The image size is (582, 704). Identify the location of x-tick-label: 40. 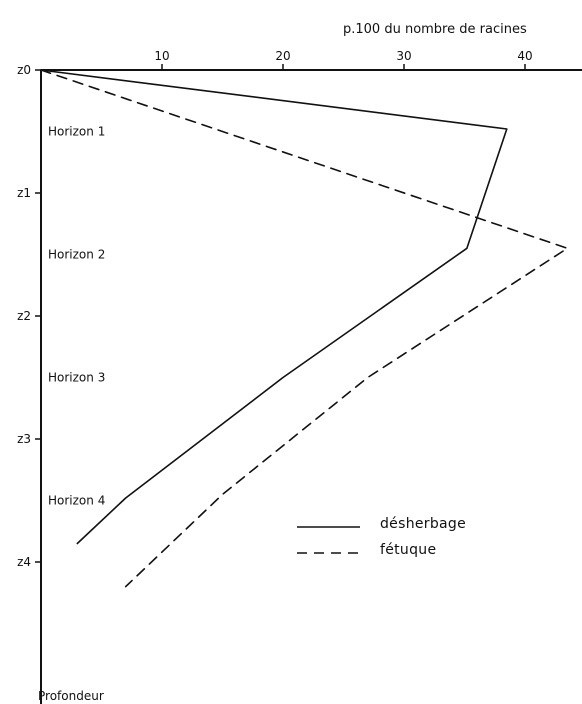
(524, 56).